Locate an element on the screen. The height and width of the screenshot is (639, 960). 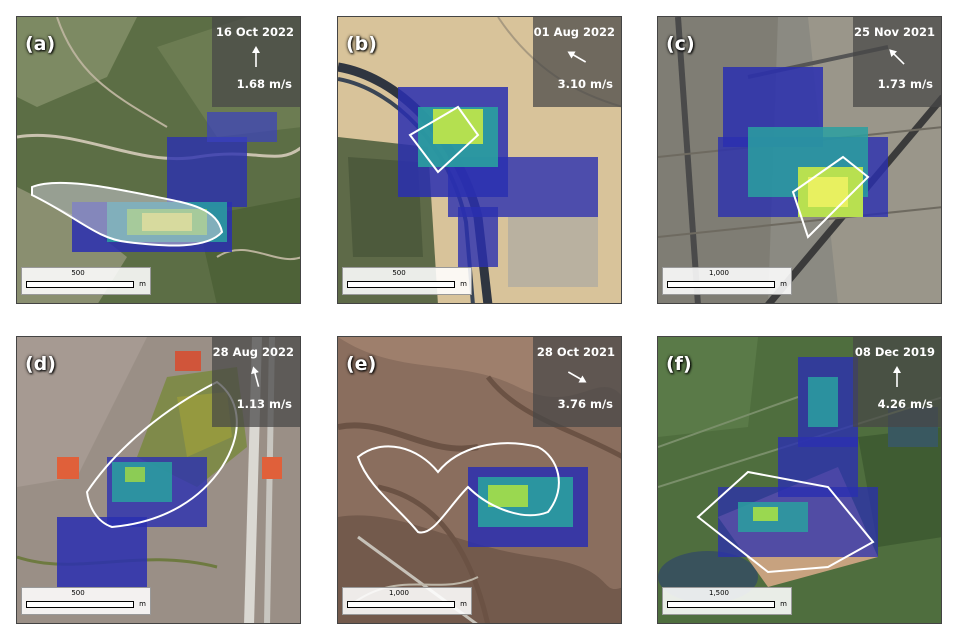
scale-unit-e: m is located at coordinates (463, 604).